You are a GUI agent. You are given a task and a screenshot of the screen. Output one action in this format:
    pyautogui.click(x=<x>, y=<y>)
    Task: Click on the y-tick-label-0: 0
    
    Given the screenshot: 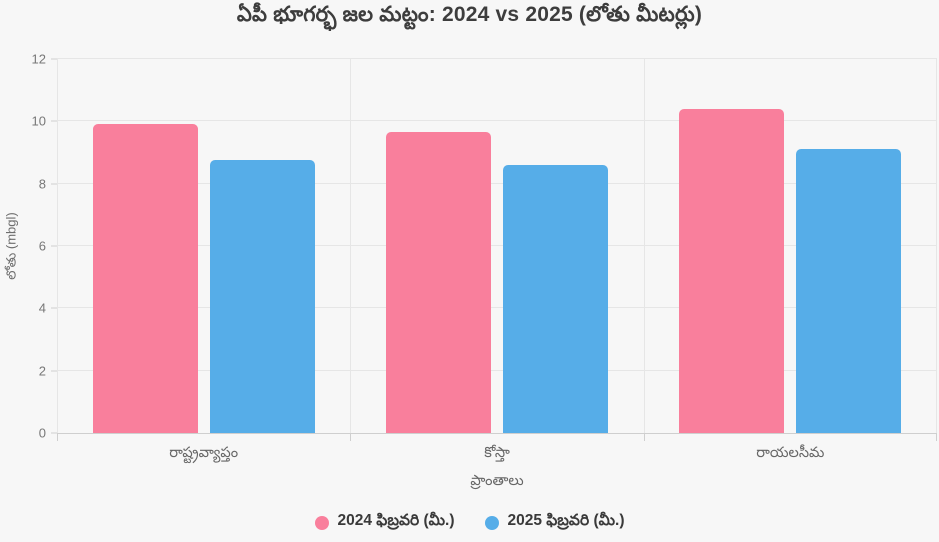 What is the action you would take?
    pyautogui.click(x=42, y=433)
    